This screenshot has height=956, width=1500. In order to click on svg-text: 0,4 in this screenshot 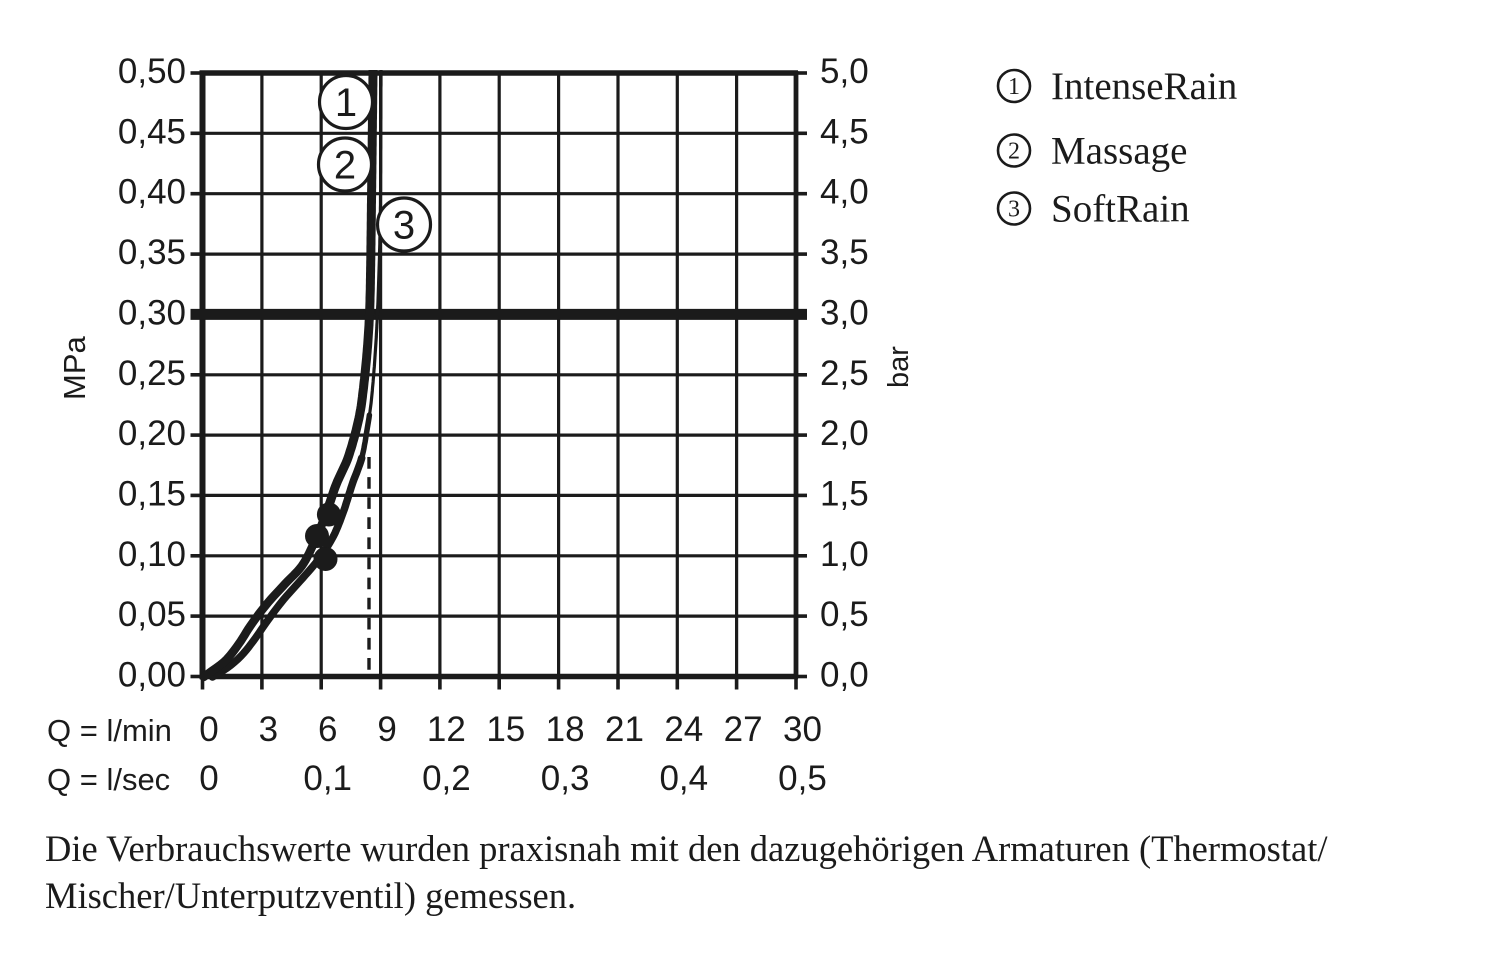, I will do `click(683, 778)`.